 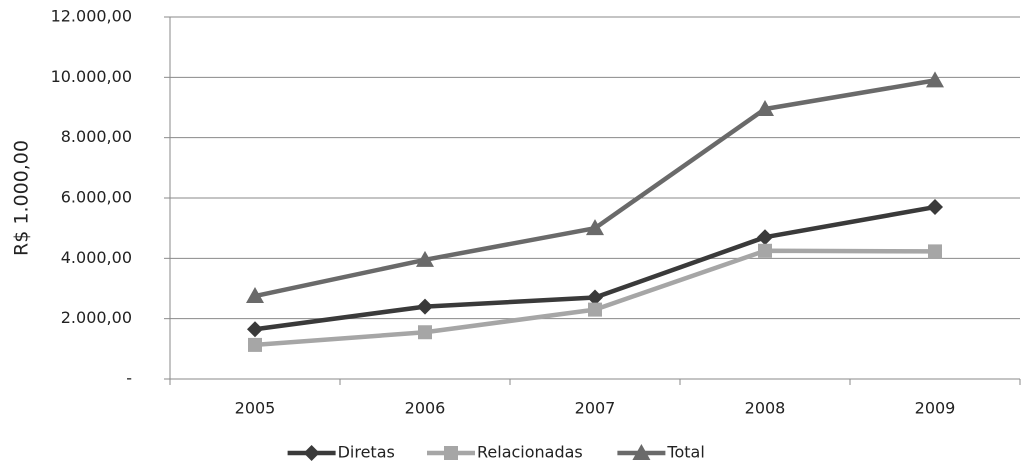 What do you see at coordinates (129, 378) in the screenshot?
I see `y-tick-label: -` at bounding box center [129, 378].